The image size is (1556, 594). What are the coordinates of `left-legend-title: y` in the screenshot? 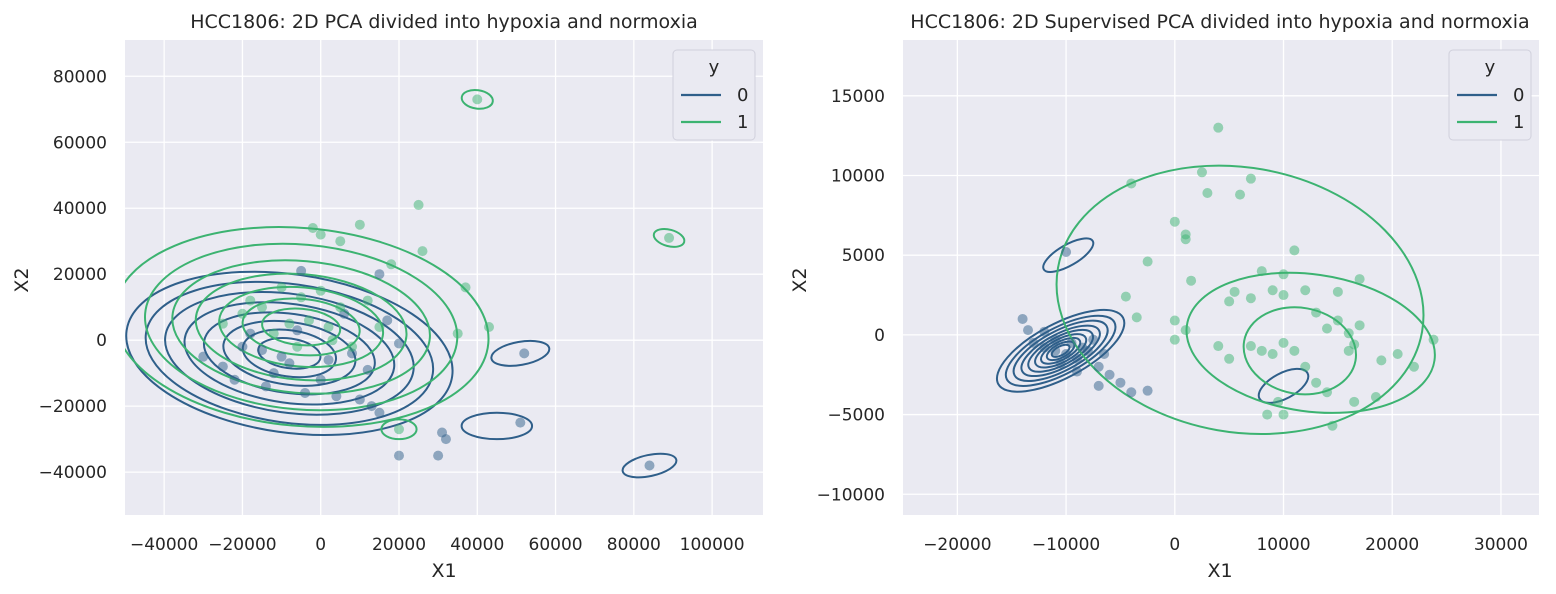 It's located at (714, 67).